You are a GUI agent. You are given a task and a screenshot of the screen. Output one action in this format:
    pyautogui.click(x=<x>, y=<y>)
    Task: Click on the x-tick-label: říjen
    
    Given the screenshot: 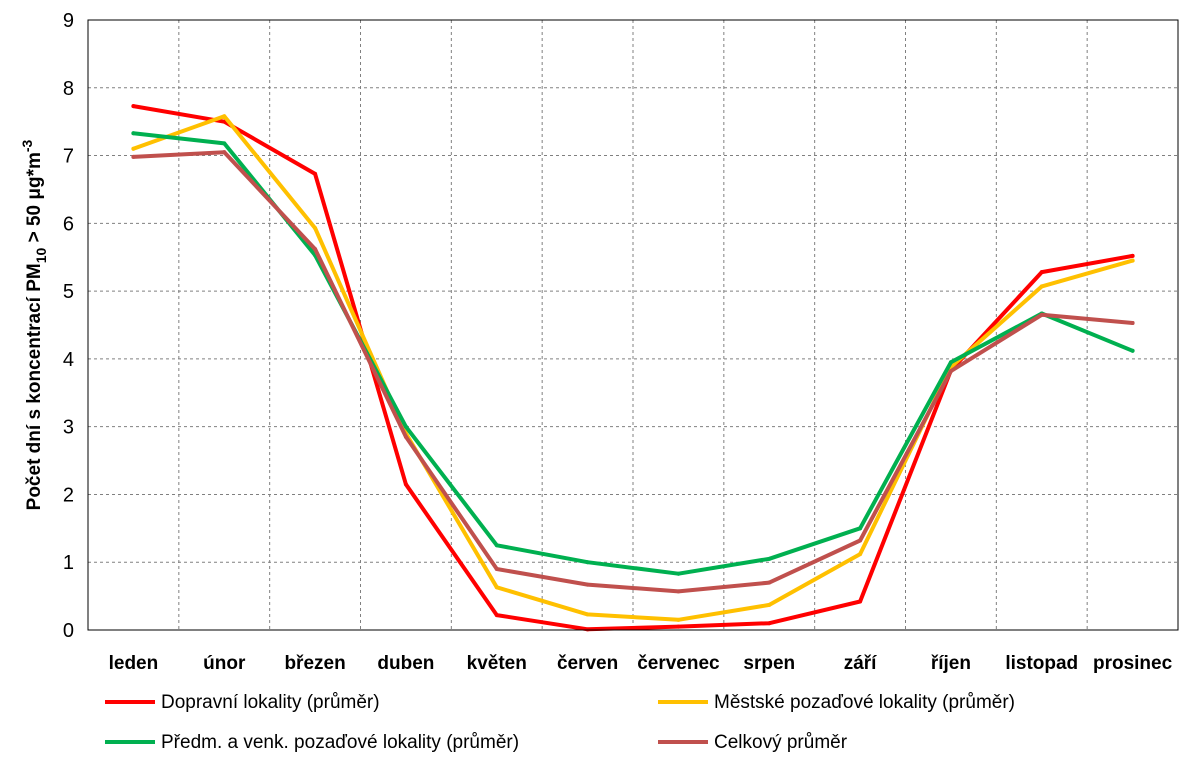 What is the action you would take?
    pyautogui.click(x=951, y=663)
    